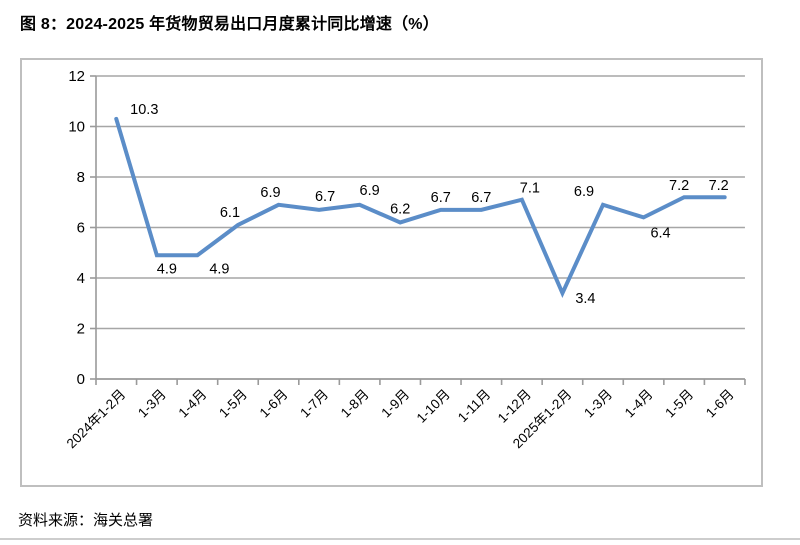  What do you see at coordinates (81, 228) in the screenshot?
I see `y-tick-label: 6` at bounding box center [81, 228].